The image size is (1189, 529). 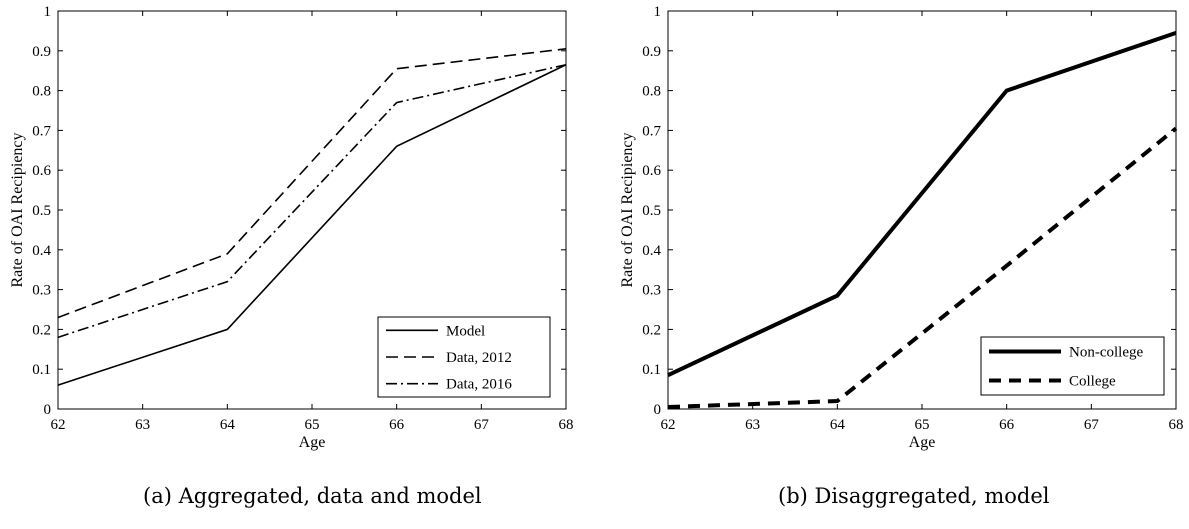 I want to click on legend: Model Data, 2012 Data, 2016, so click(x=464, y=357).